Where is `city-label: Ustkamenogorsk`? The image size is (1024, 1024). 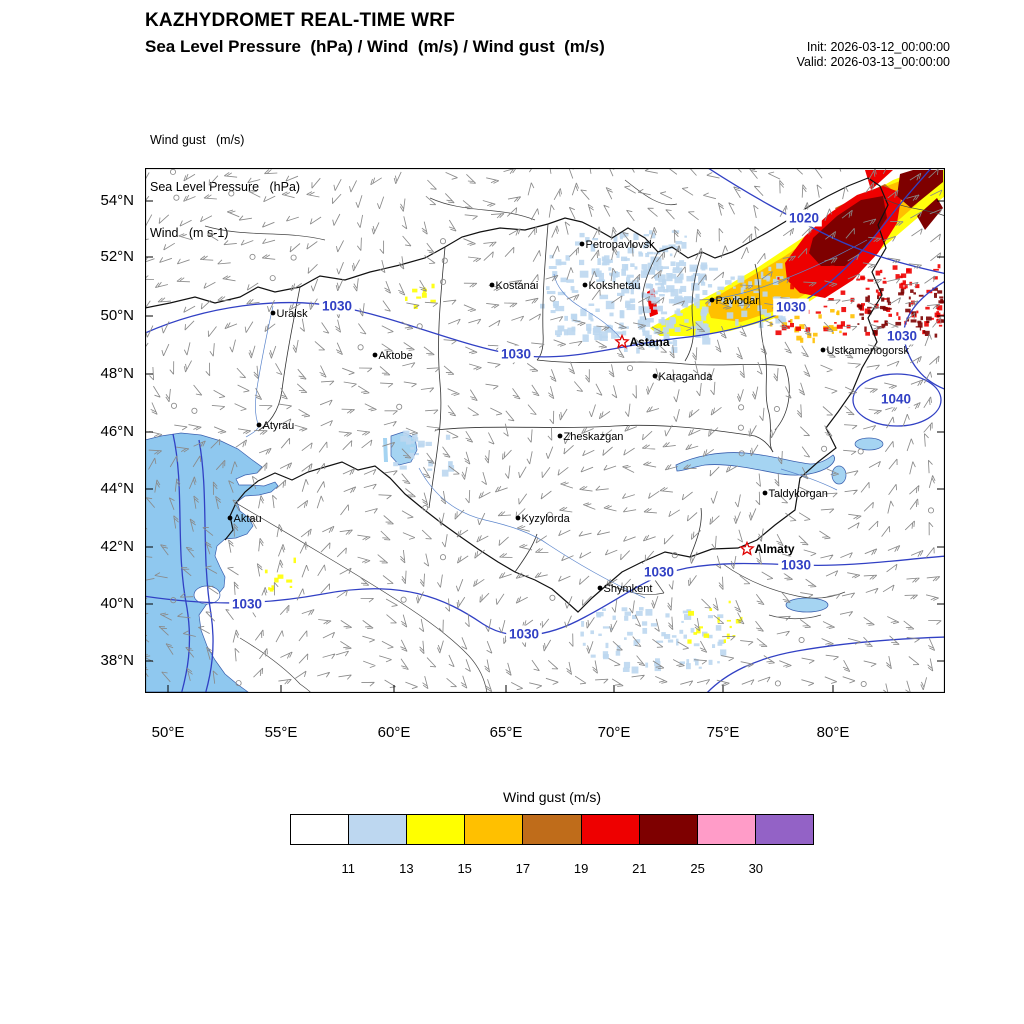
city-label: Ustkamenogorsk is located at coordinates (868, 351).